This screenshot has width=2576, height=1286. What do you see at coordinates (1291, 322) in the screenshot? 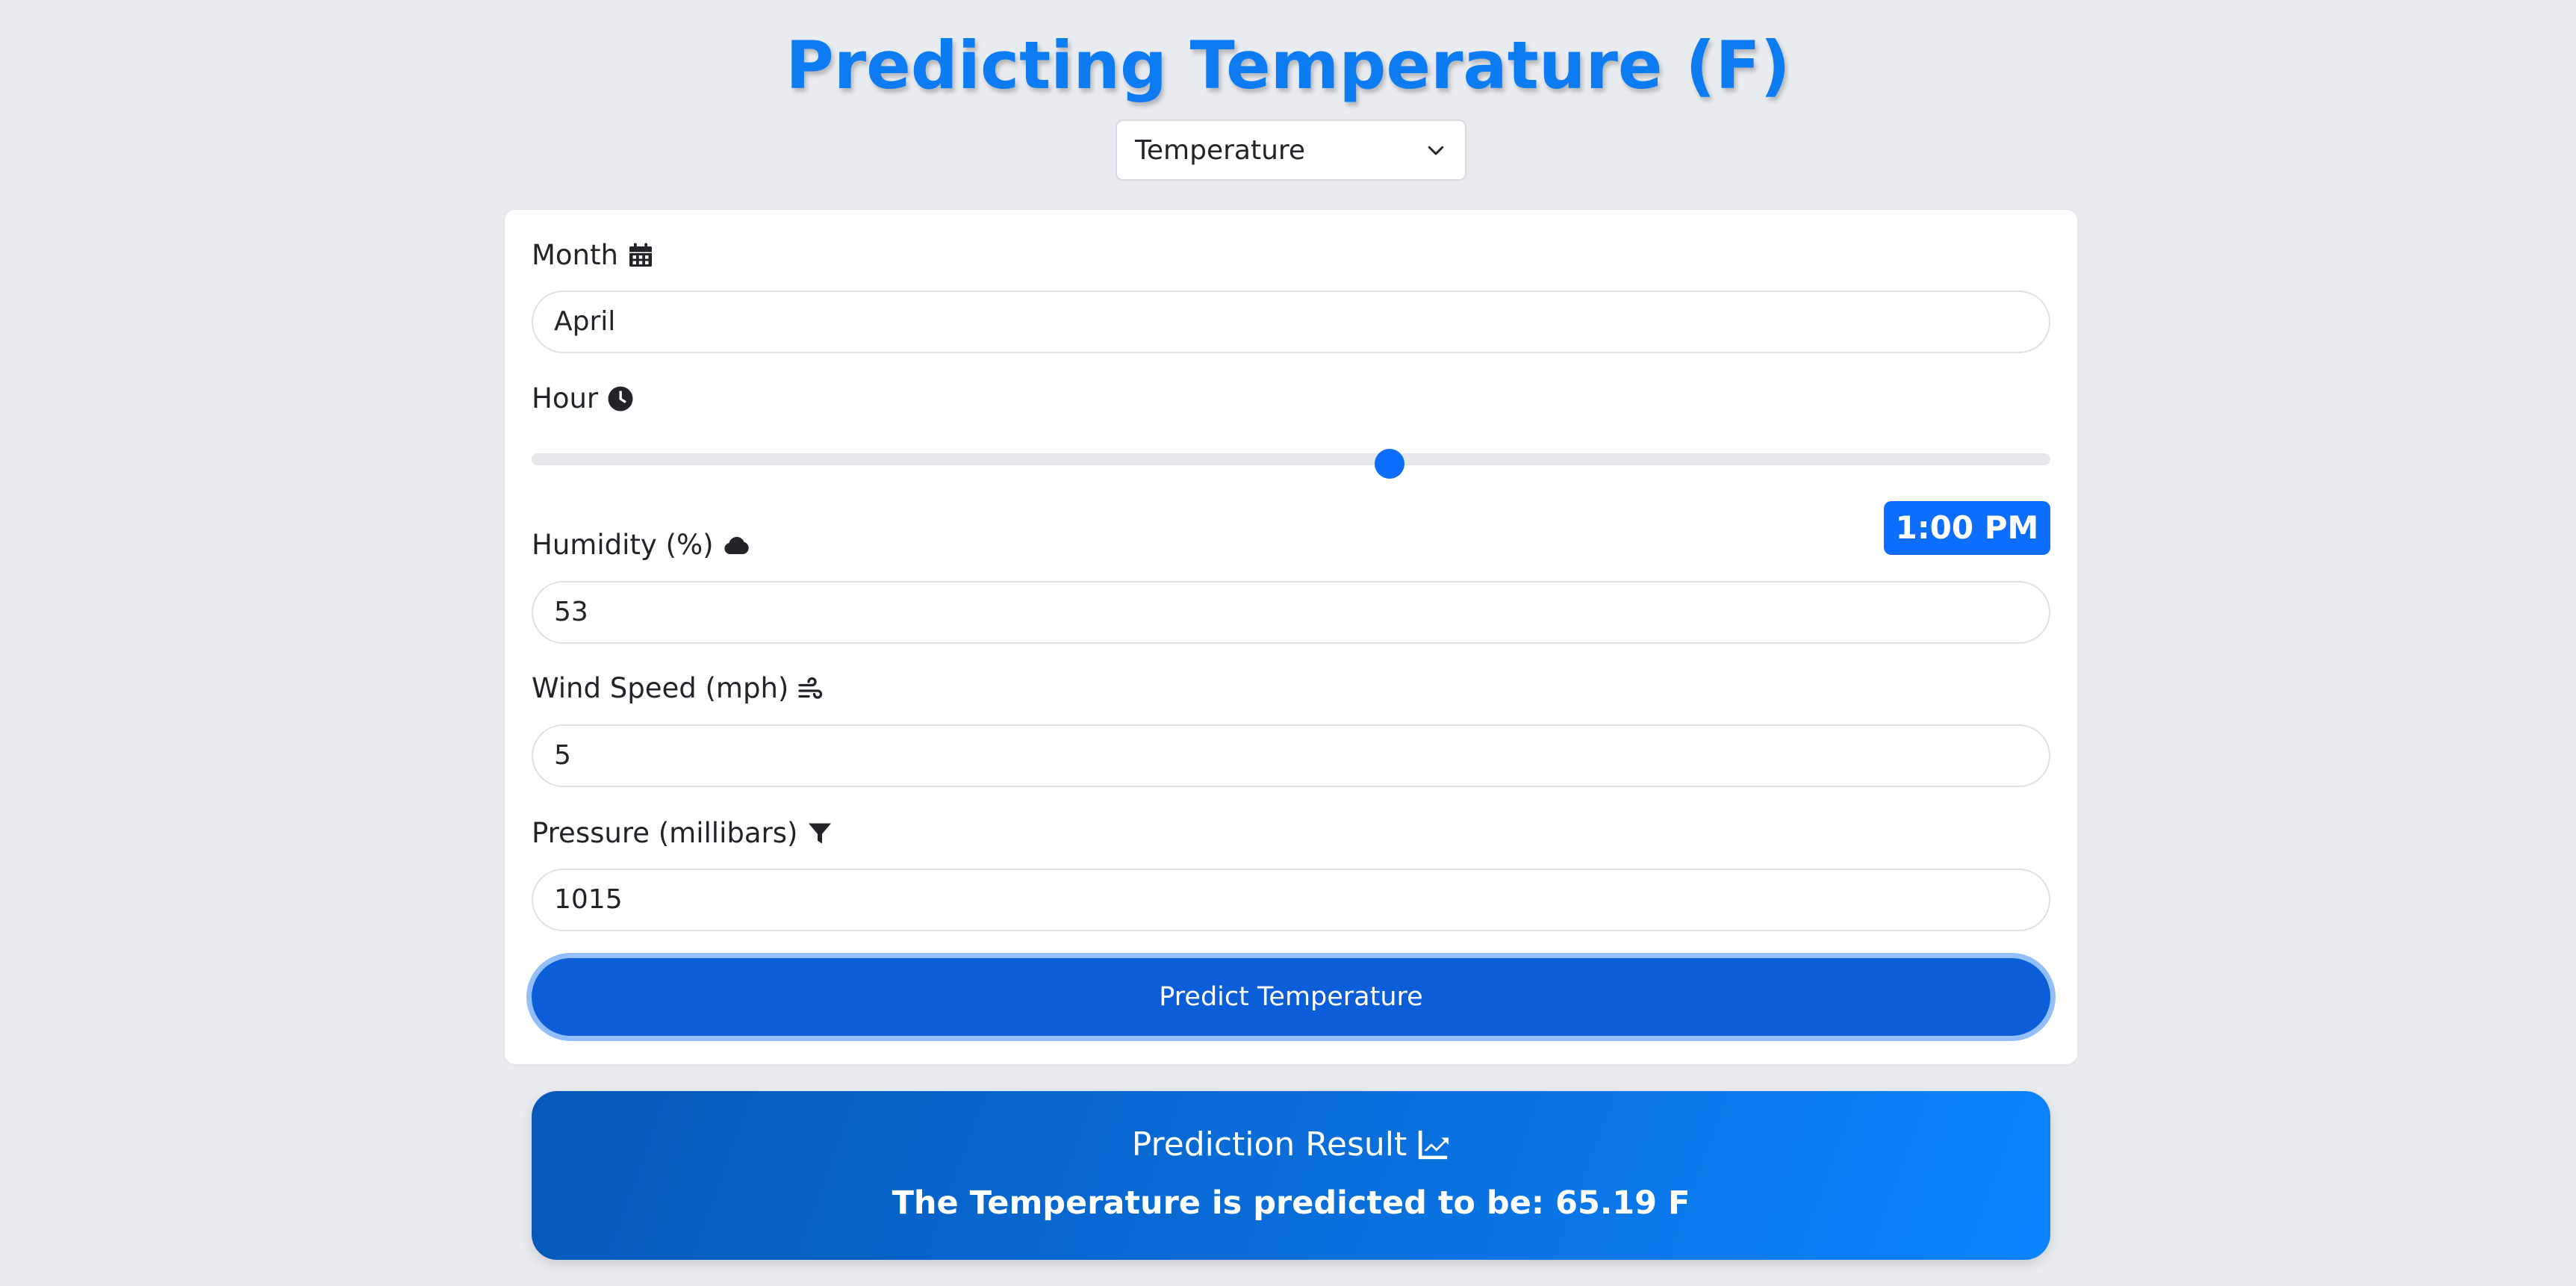
I see `month-field: April` at bounding box center [1291, 322].